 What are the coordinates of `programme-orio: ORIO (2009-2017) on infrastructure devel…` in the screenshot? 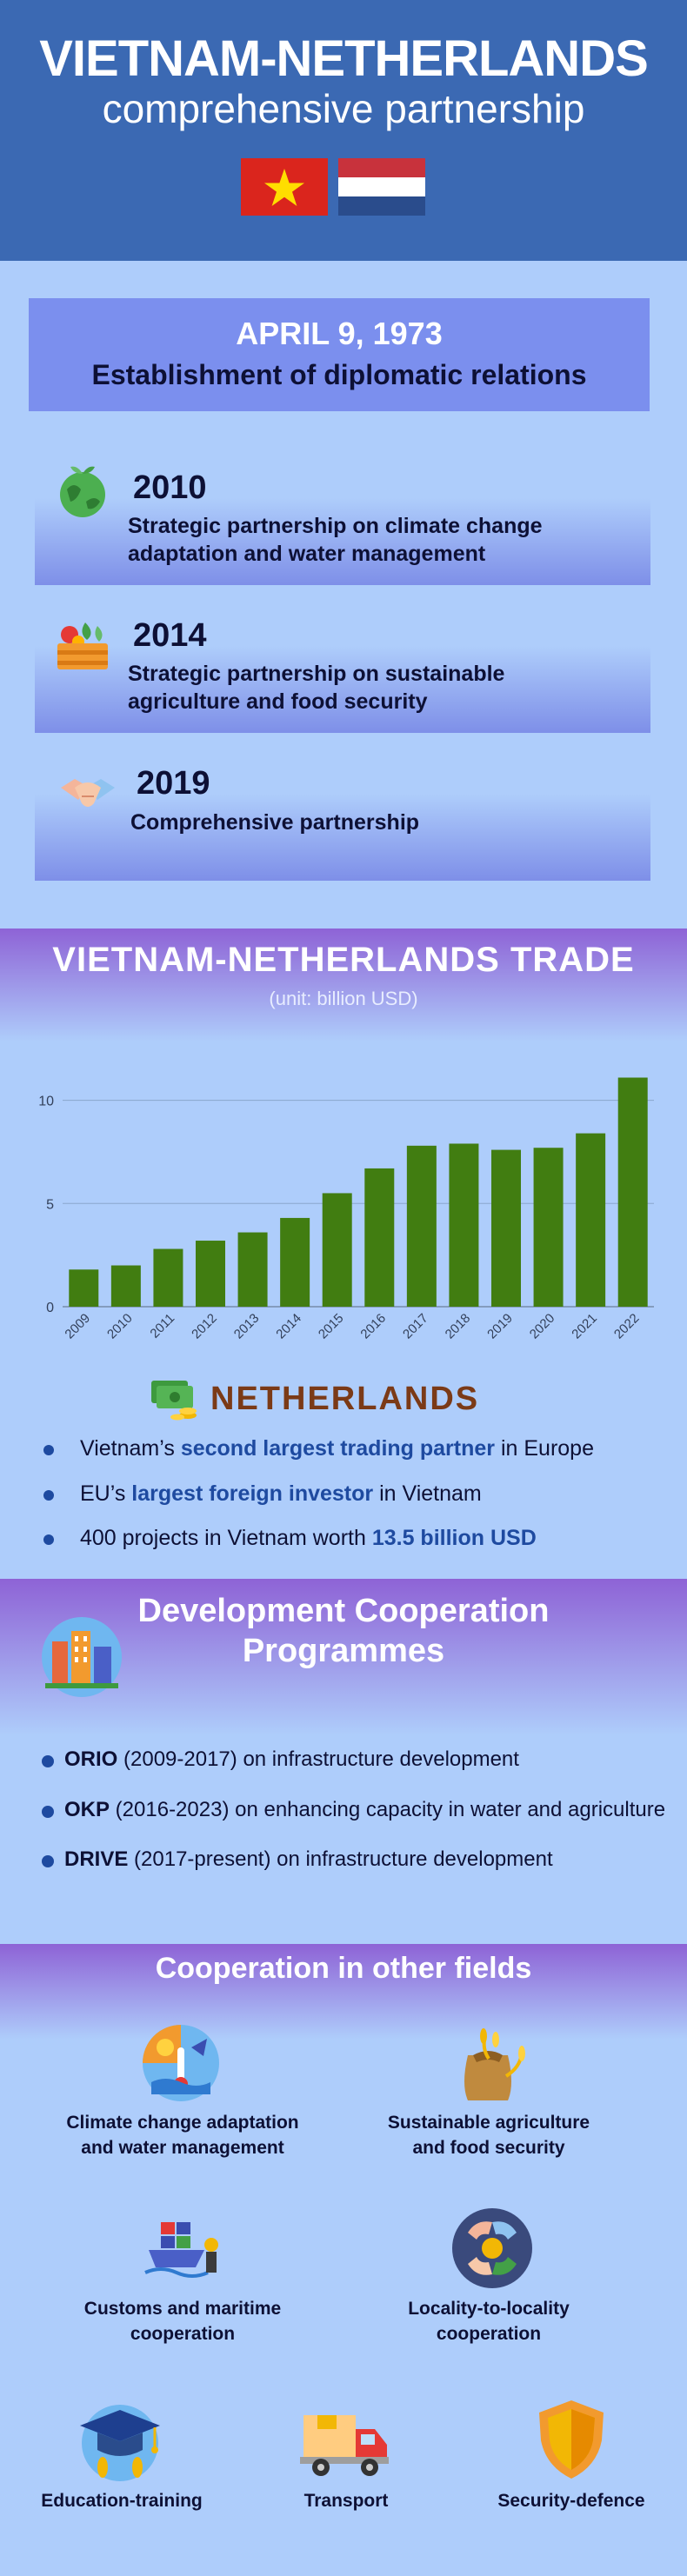 It's located at (291, 1759).